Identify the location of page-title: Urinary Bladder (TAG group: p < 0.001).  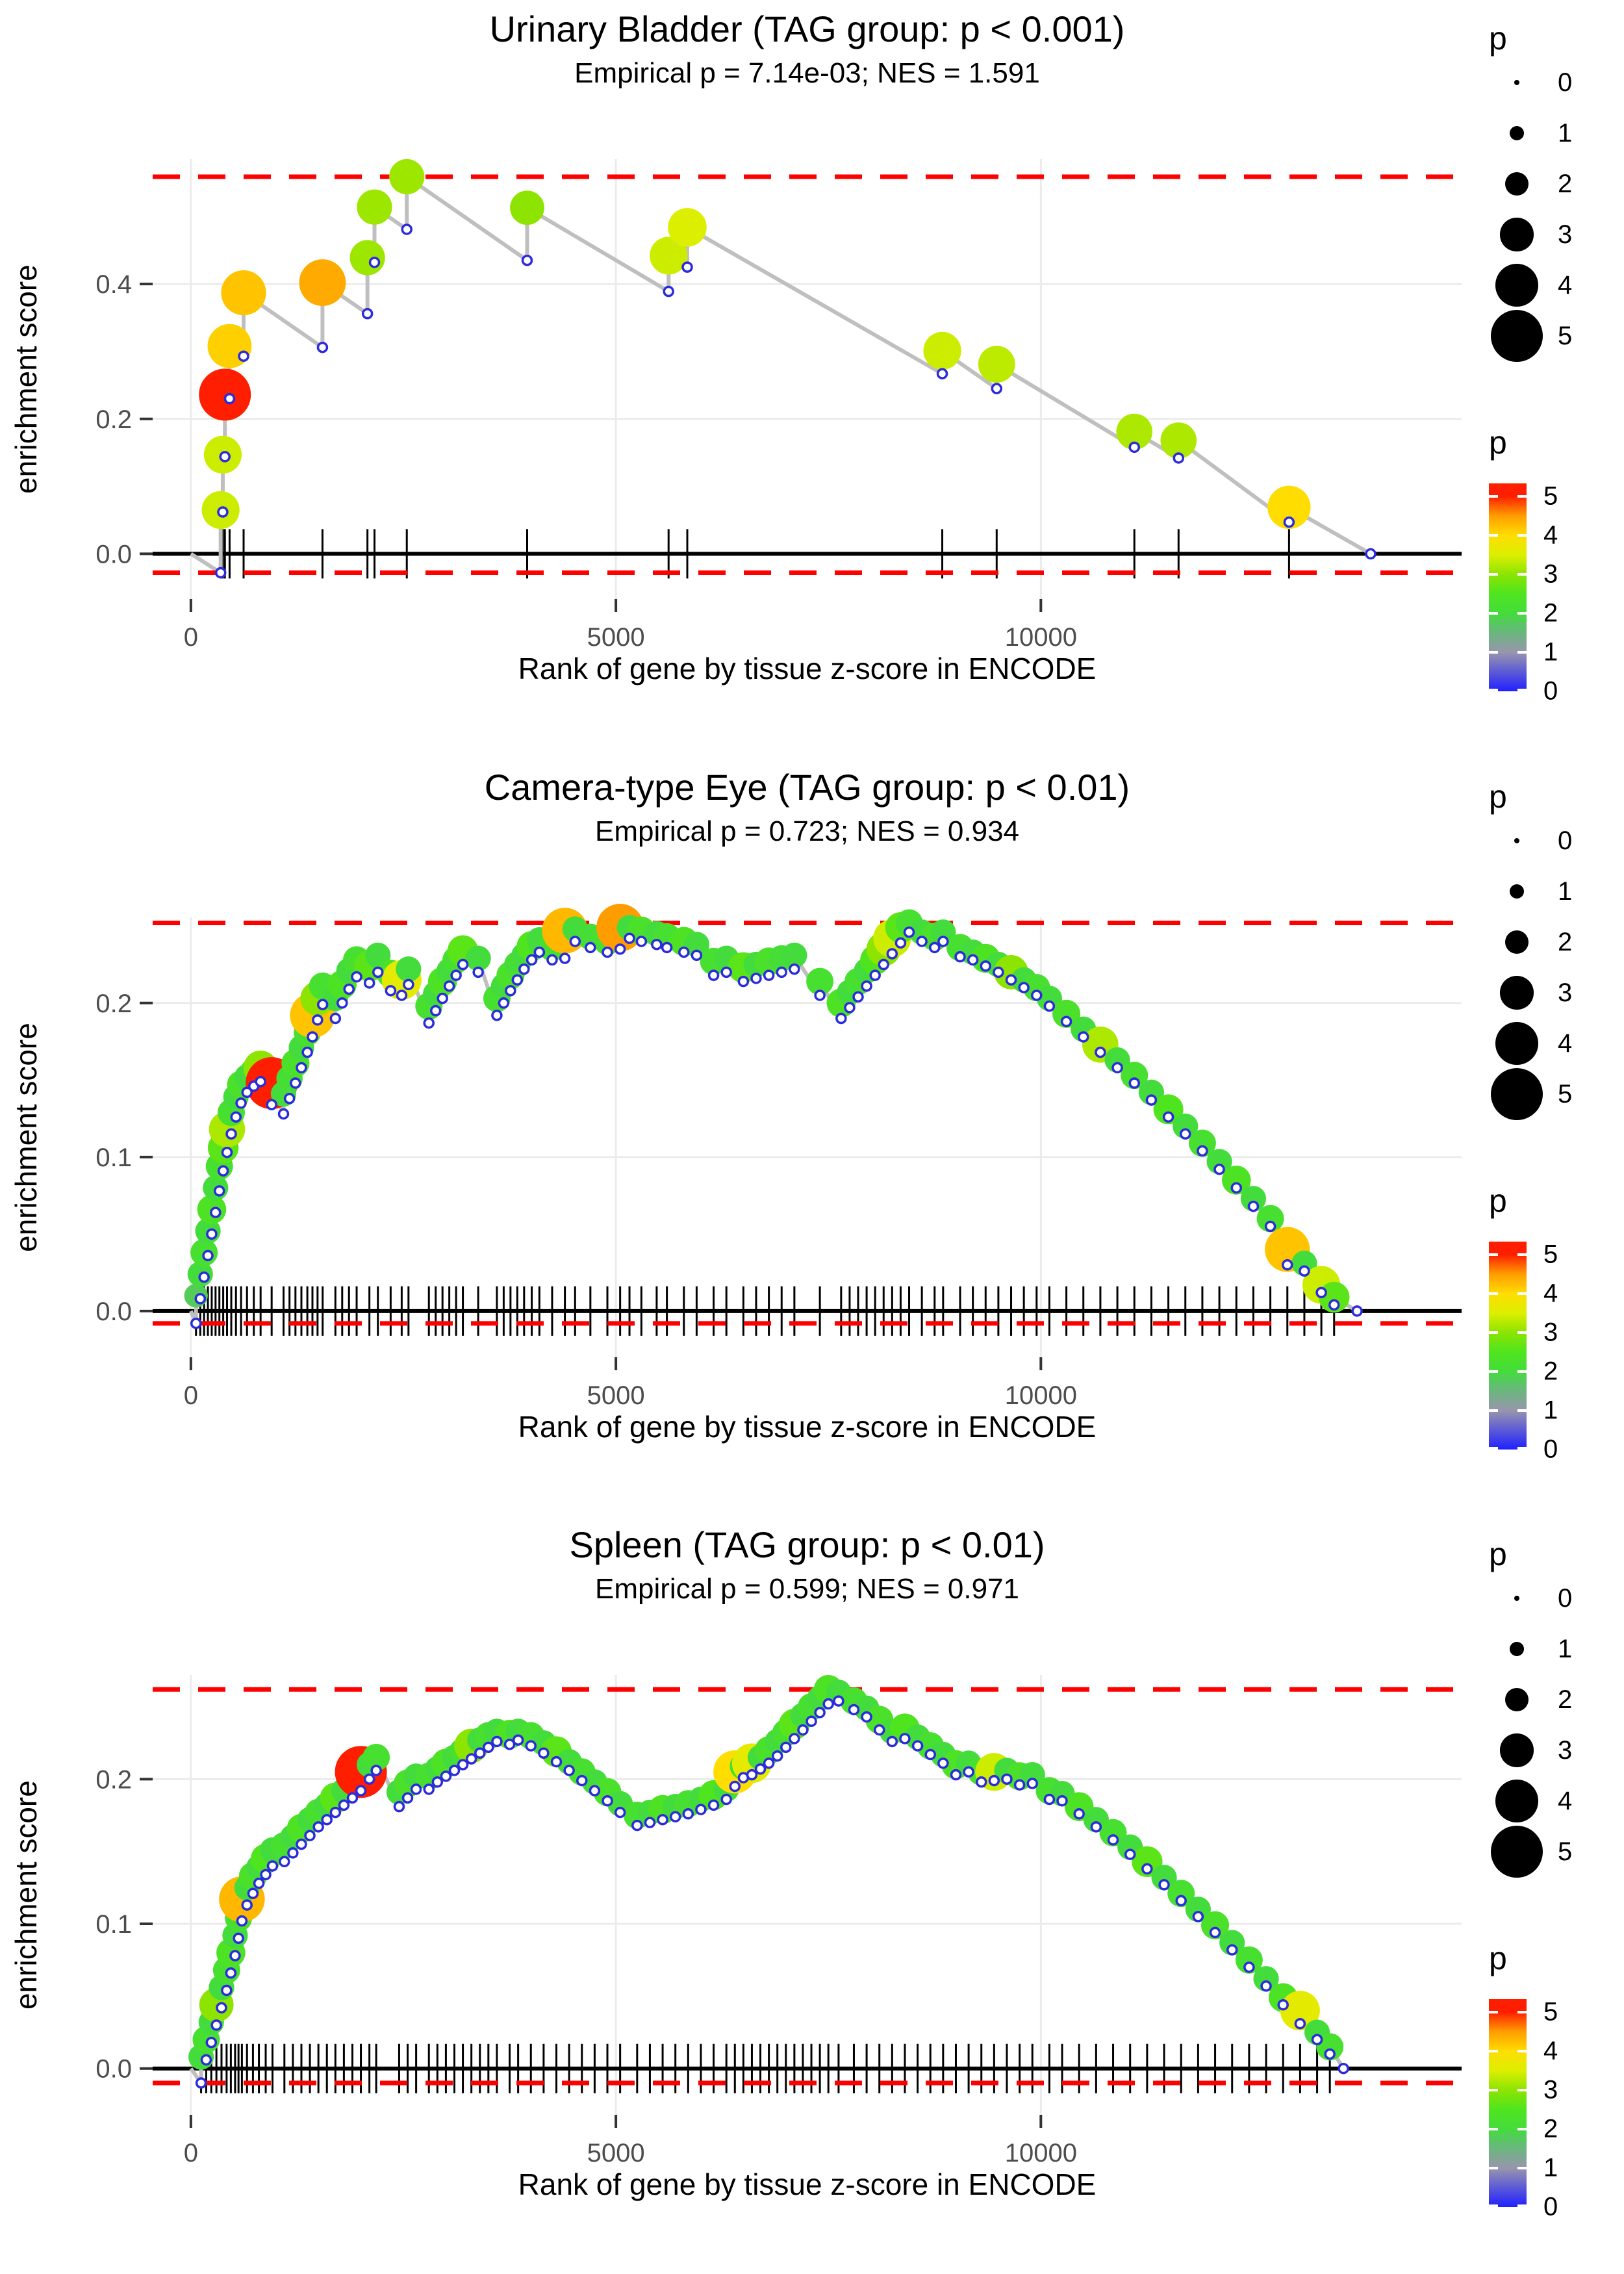
(807, 28).